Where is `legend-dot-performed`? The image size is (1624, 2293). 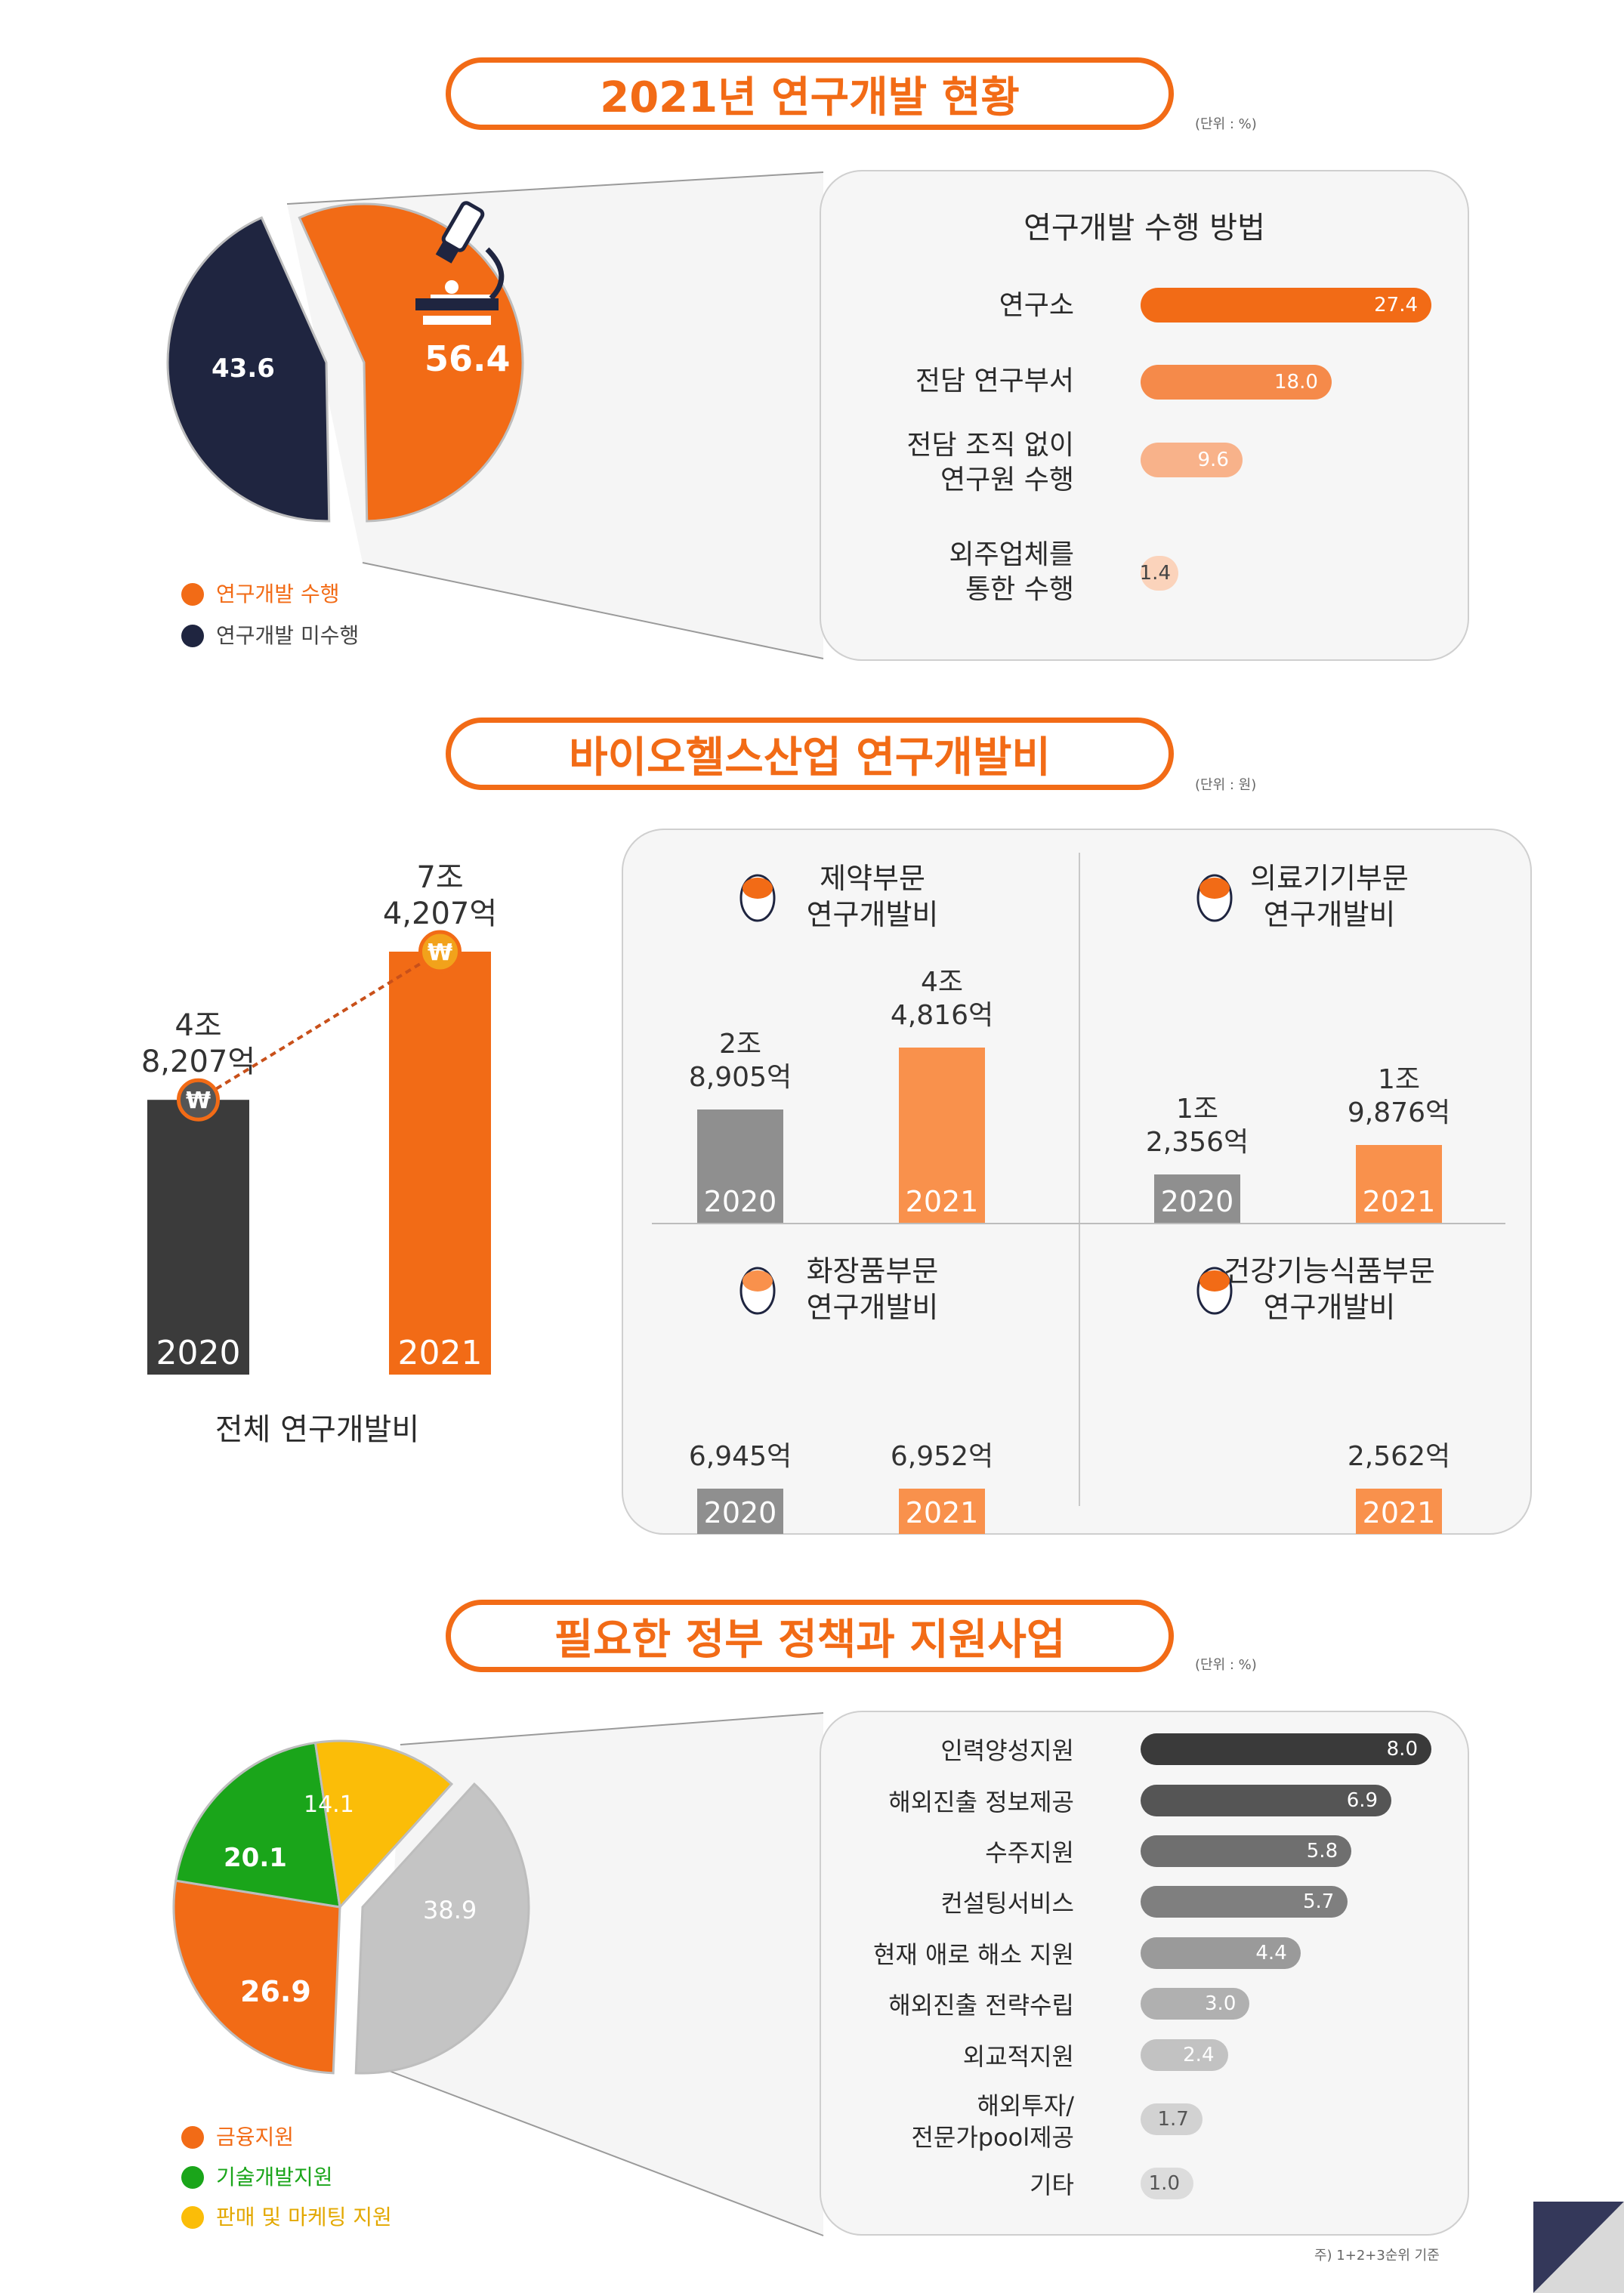
legend-dot-performed is located at coordinates (192, 594).